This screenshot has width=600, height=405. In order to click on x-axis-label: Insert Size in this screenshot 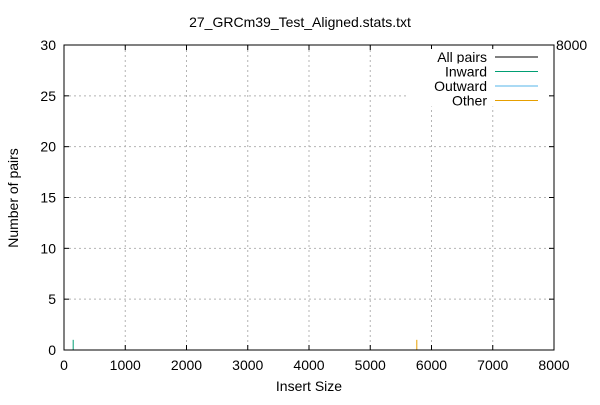, I will do `click(309, 386)`.